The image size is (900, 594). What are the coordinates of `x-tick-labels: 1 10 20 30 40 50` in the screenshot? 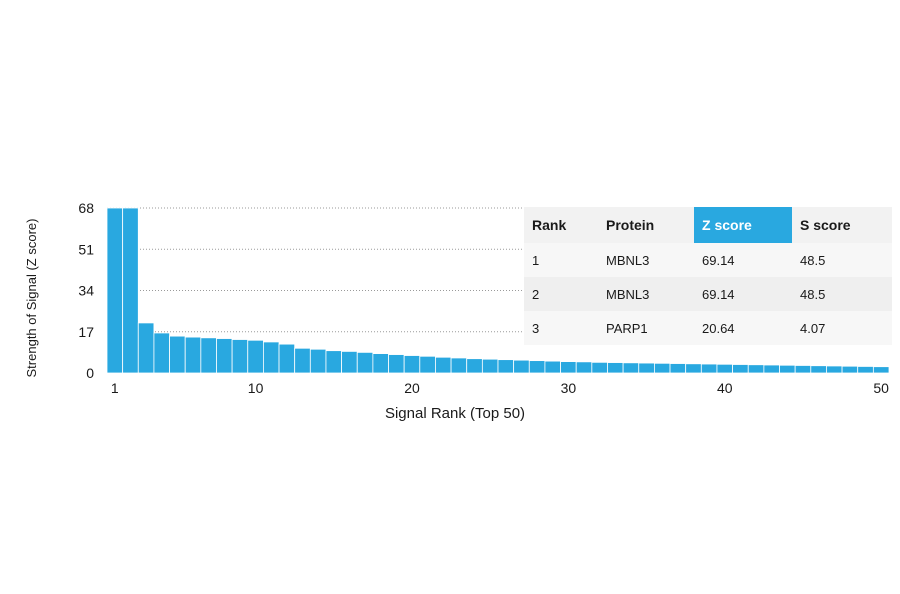 It's located at (500, 388).